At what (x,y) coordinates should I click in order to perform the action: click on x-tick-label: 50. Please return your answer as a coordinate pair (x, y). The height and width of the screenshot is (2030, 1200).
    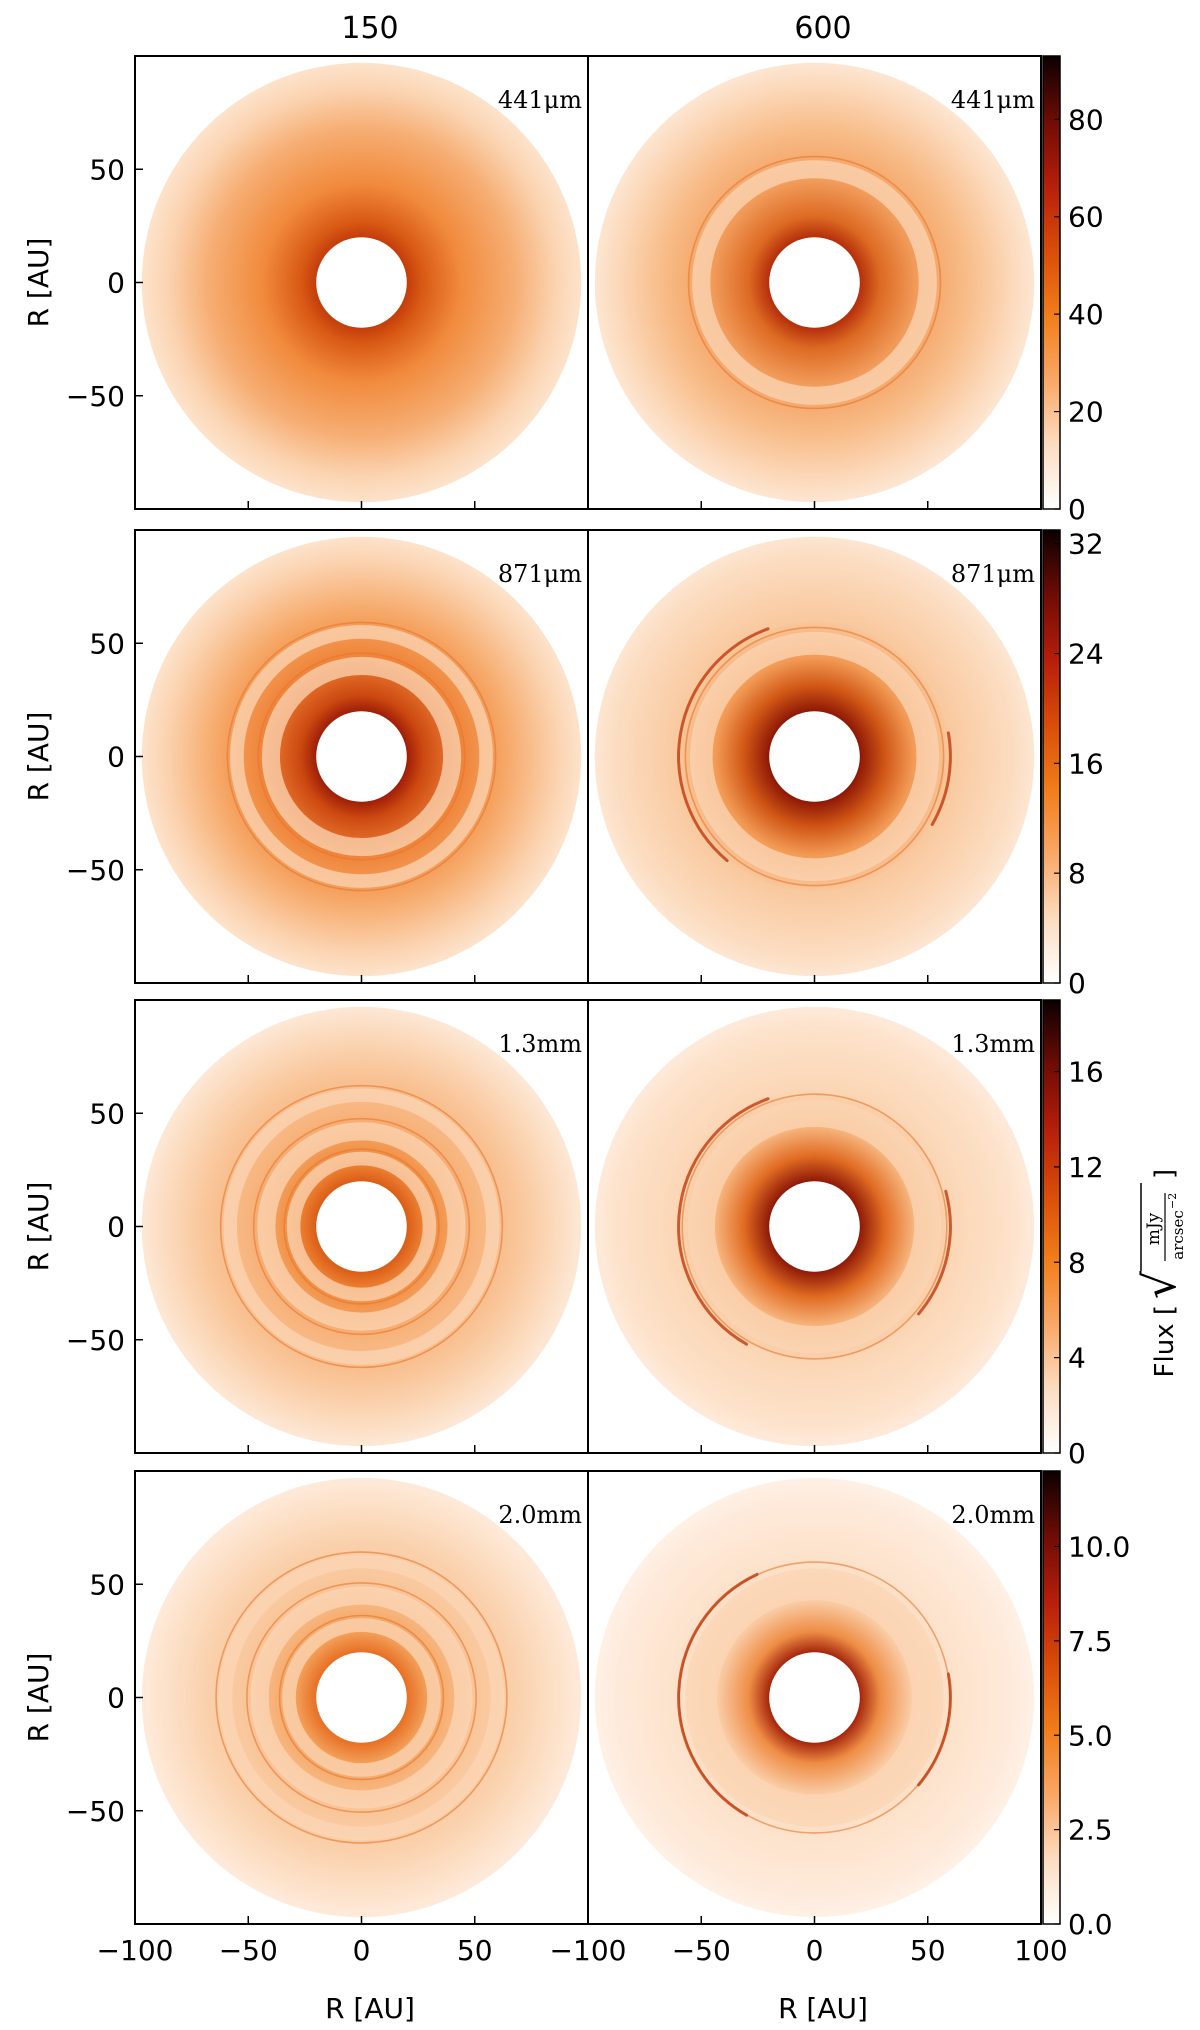
    Looking at the image, I should click on (928, 1950).